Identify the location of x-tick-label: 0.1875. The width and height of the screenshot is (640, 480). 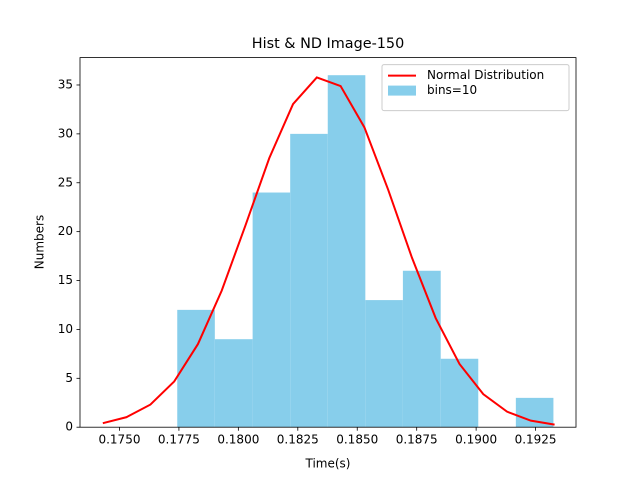
(417, 440).